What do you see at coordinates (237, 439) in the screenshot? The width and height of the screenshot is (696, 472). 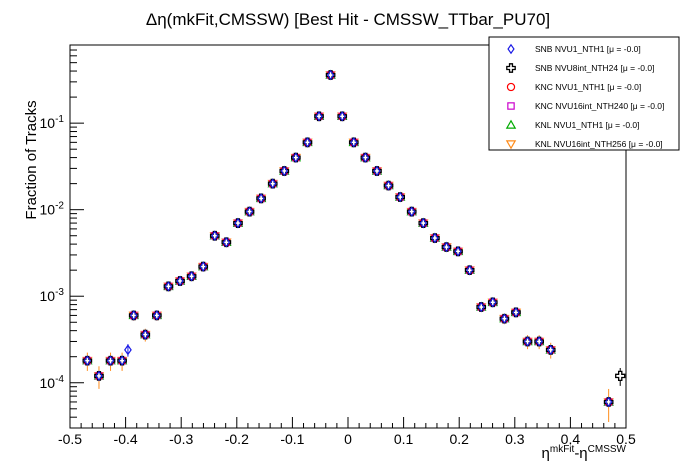 I see `x-tick-label: -0.2` at bounding box center [237, 439].